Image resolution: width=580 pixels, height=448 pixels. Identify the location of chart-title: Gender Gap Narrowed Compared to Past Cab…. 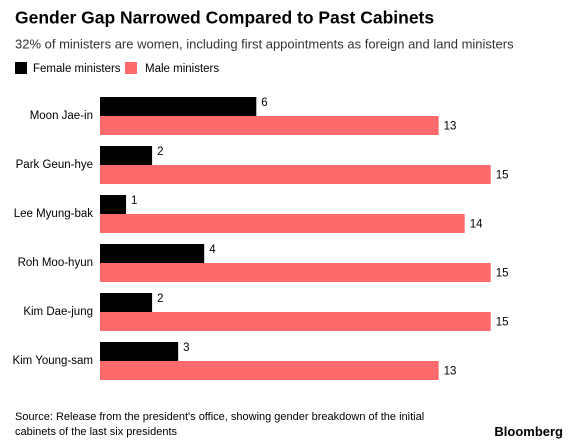
(224, 18).